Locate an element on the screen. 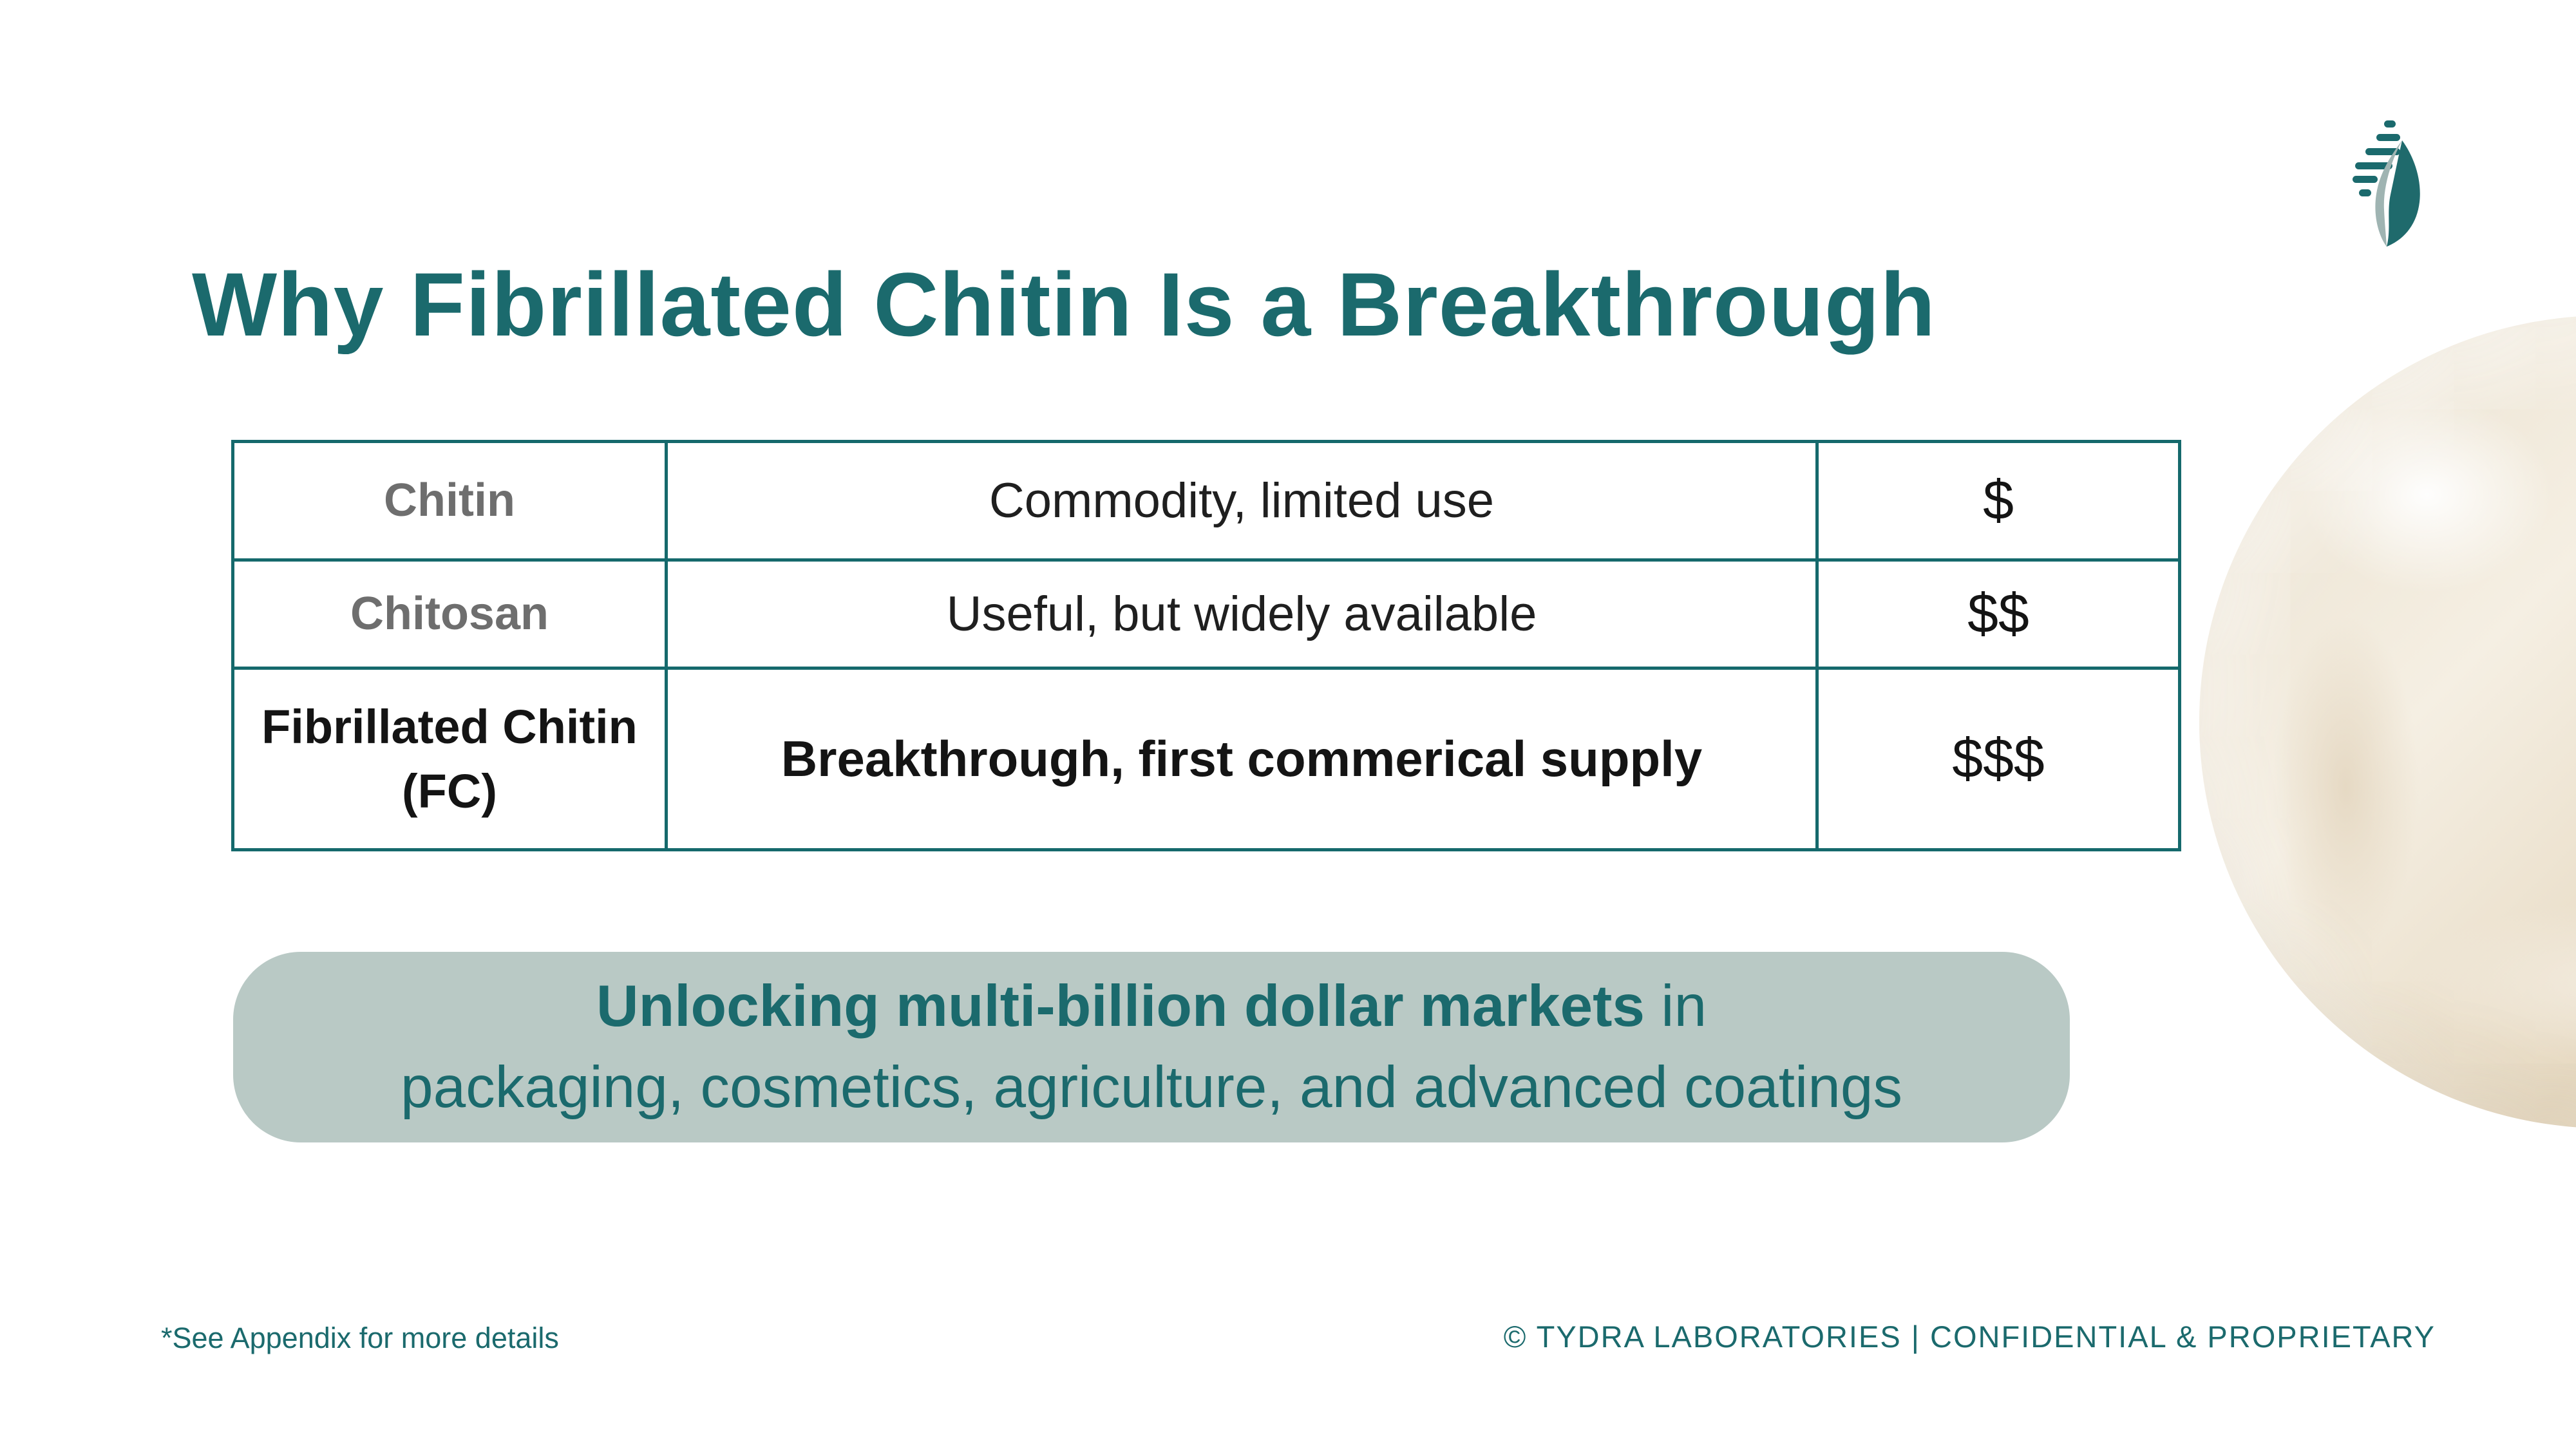 The height and width of the screenshot is (1449, 2576). table-cell-price: $ is located at coordinates (1998, 501).